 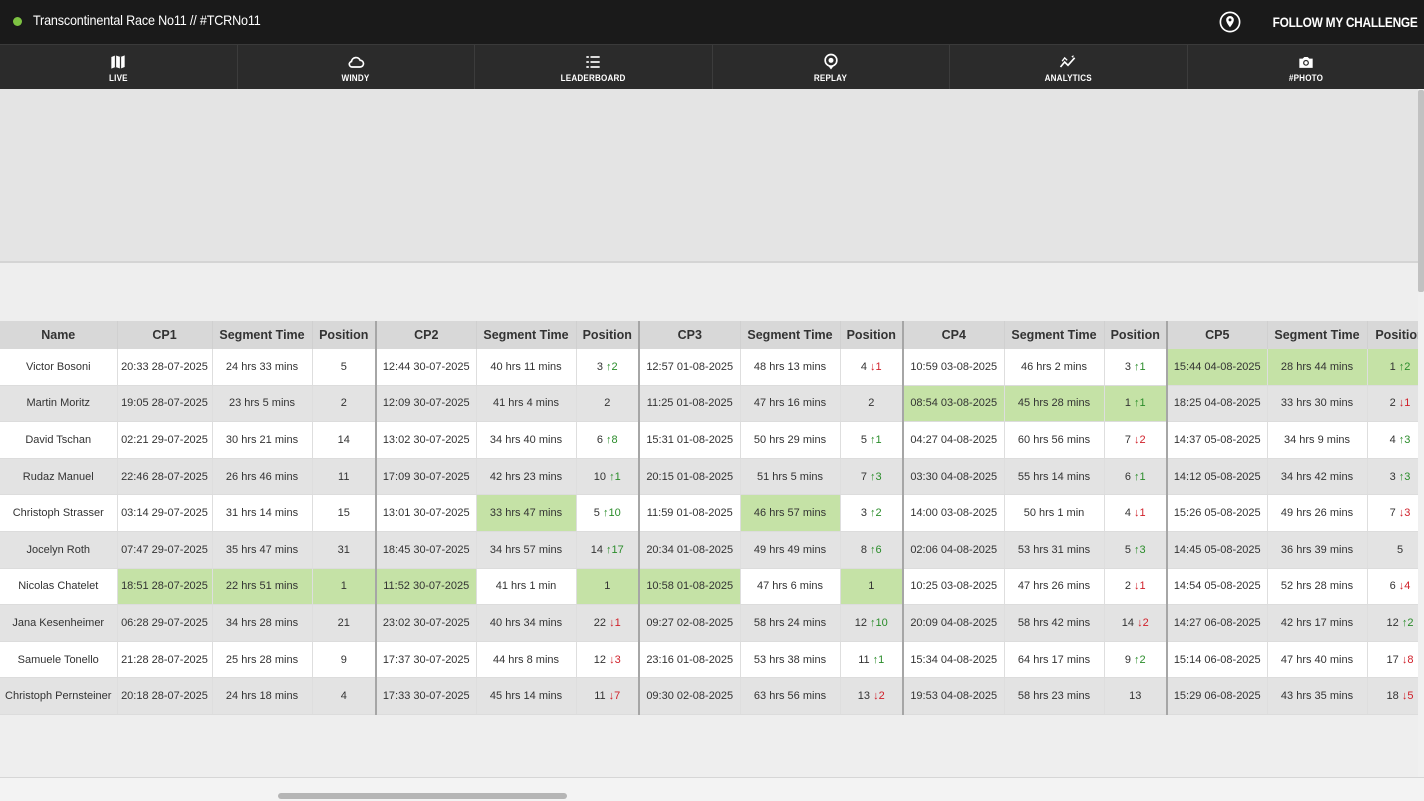 What do you see at coordinates (600, 622) in the screenshot?
I see `position-value: 22` at bounding box center [600, 622].